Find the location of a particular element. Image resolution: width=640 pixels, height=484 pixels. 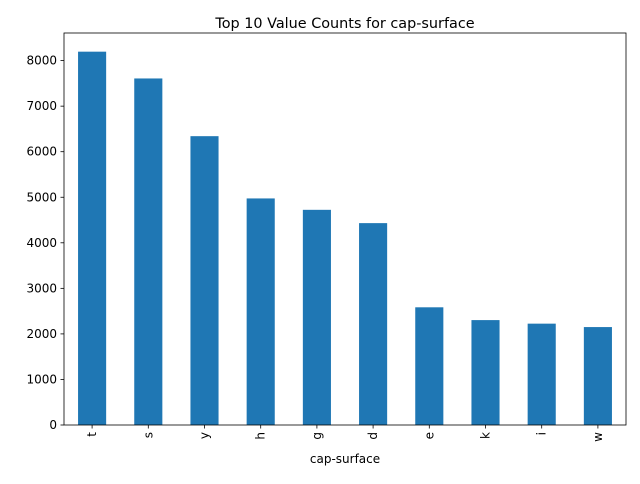

x-tick-label-s: s is located at coordinates (148, 435).